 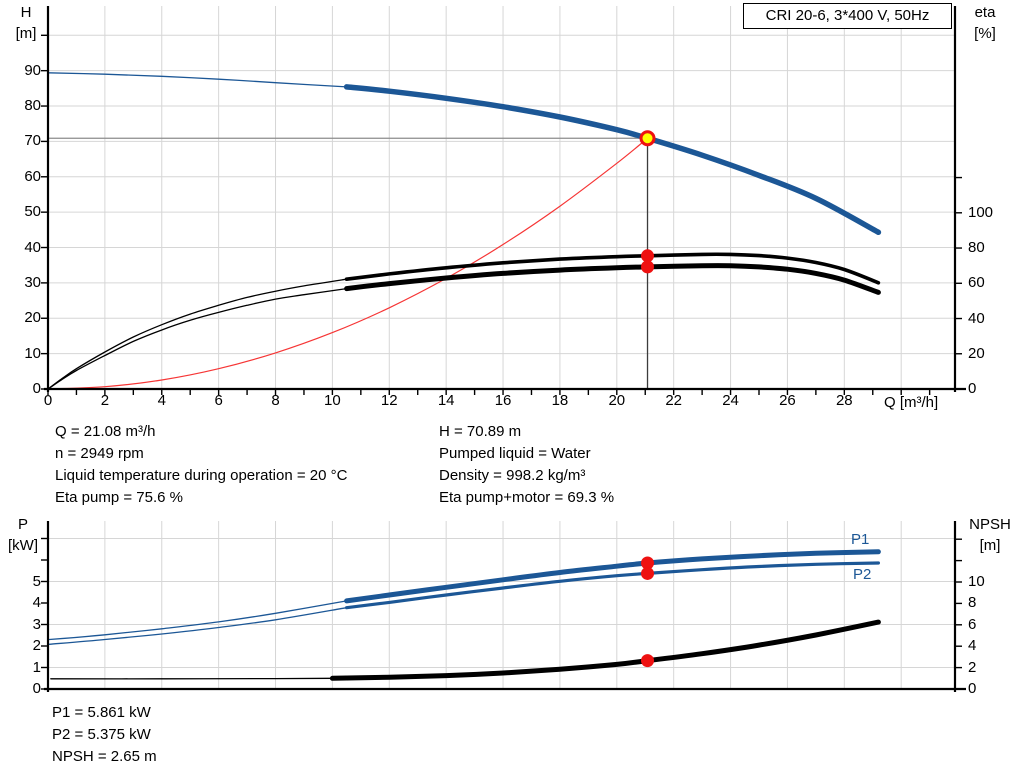 What do you see at coordinates (648, 563) in the screenshot?
I see `p1-duty-marker` at bounding box center [648, 563].